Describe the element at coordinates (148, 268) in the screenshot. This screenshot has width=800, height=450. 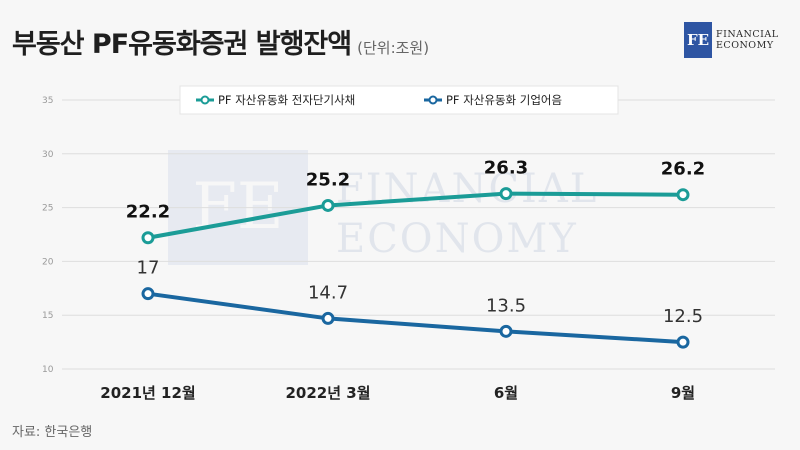
I see `data-label: 17` at that location.